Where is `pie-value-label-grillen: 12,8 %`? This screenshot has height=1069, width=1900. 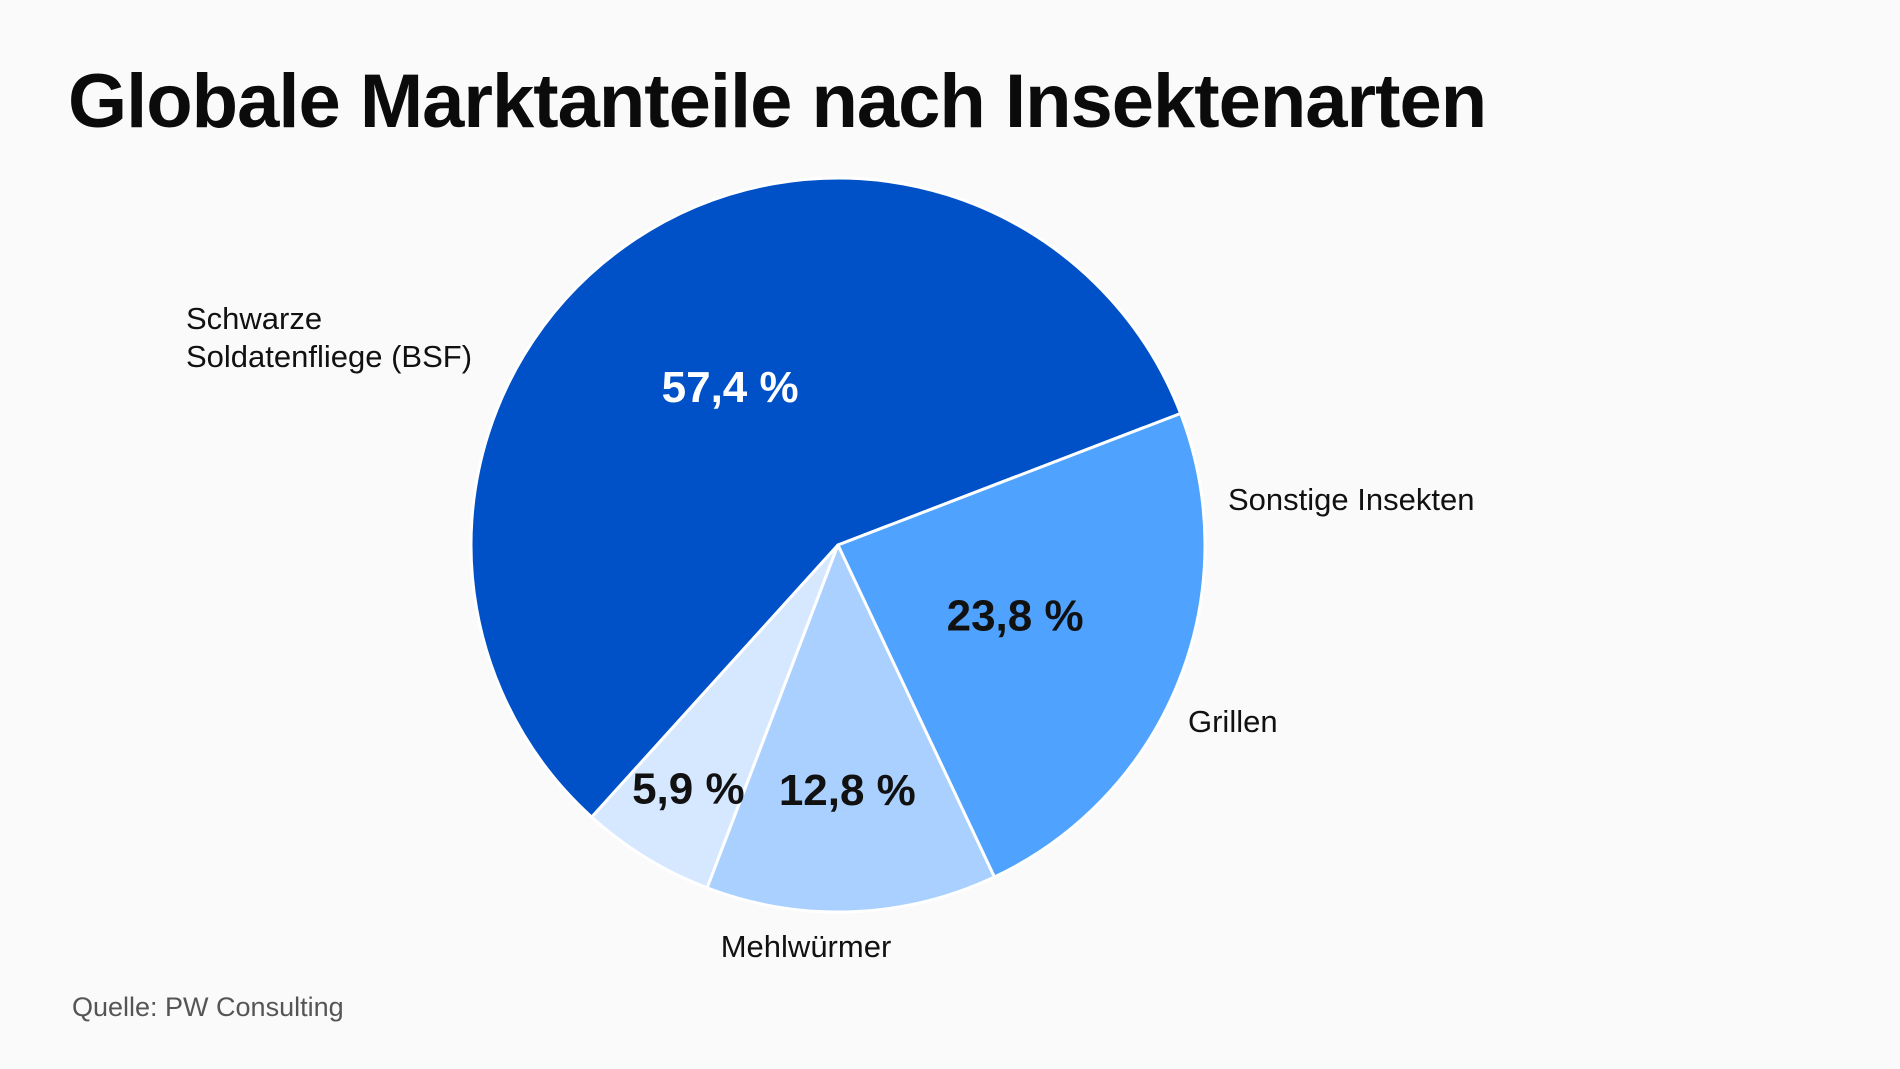 pie-value-label-grillen: 12,8 % is located at coordinates (847, 790).